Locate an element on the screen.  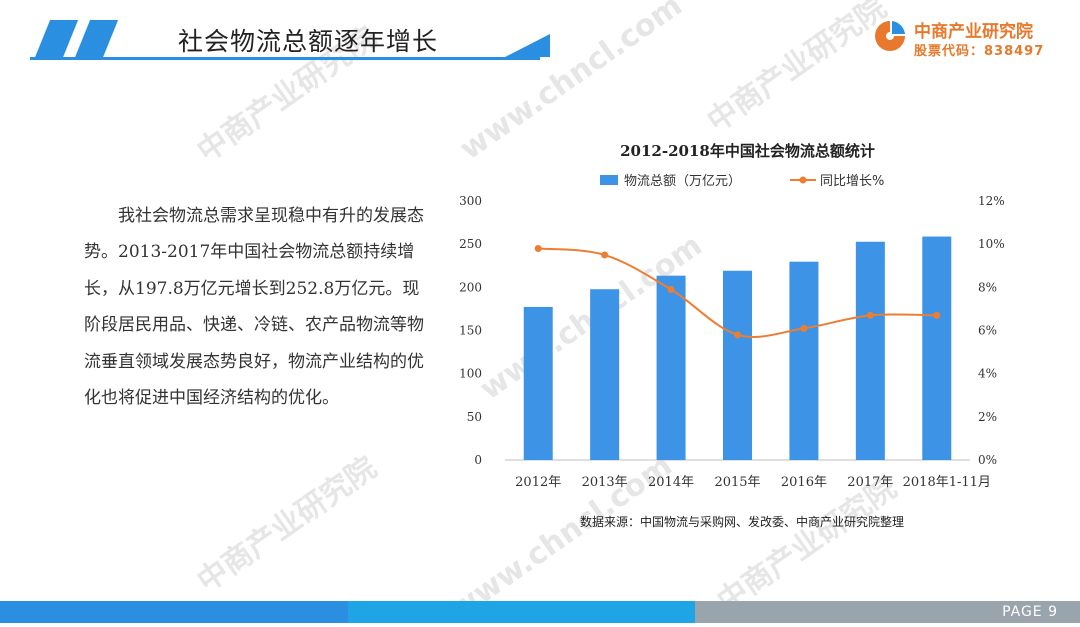
y-left-tick-label: 100 is located at coordinates (470, 374).